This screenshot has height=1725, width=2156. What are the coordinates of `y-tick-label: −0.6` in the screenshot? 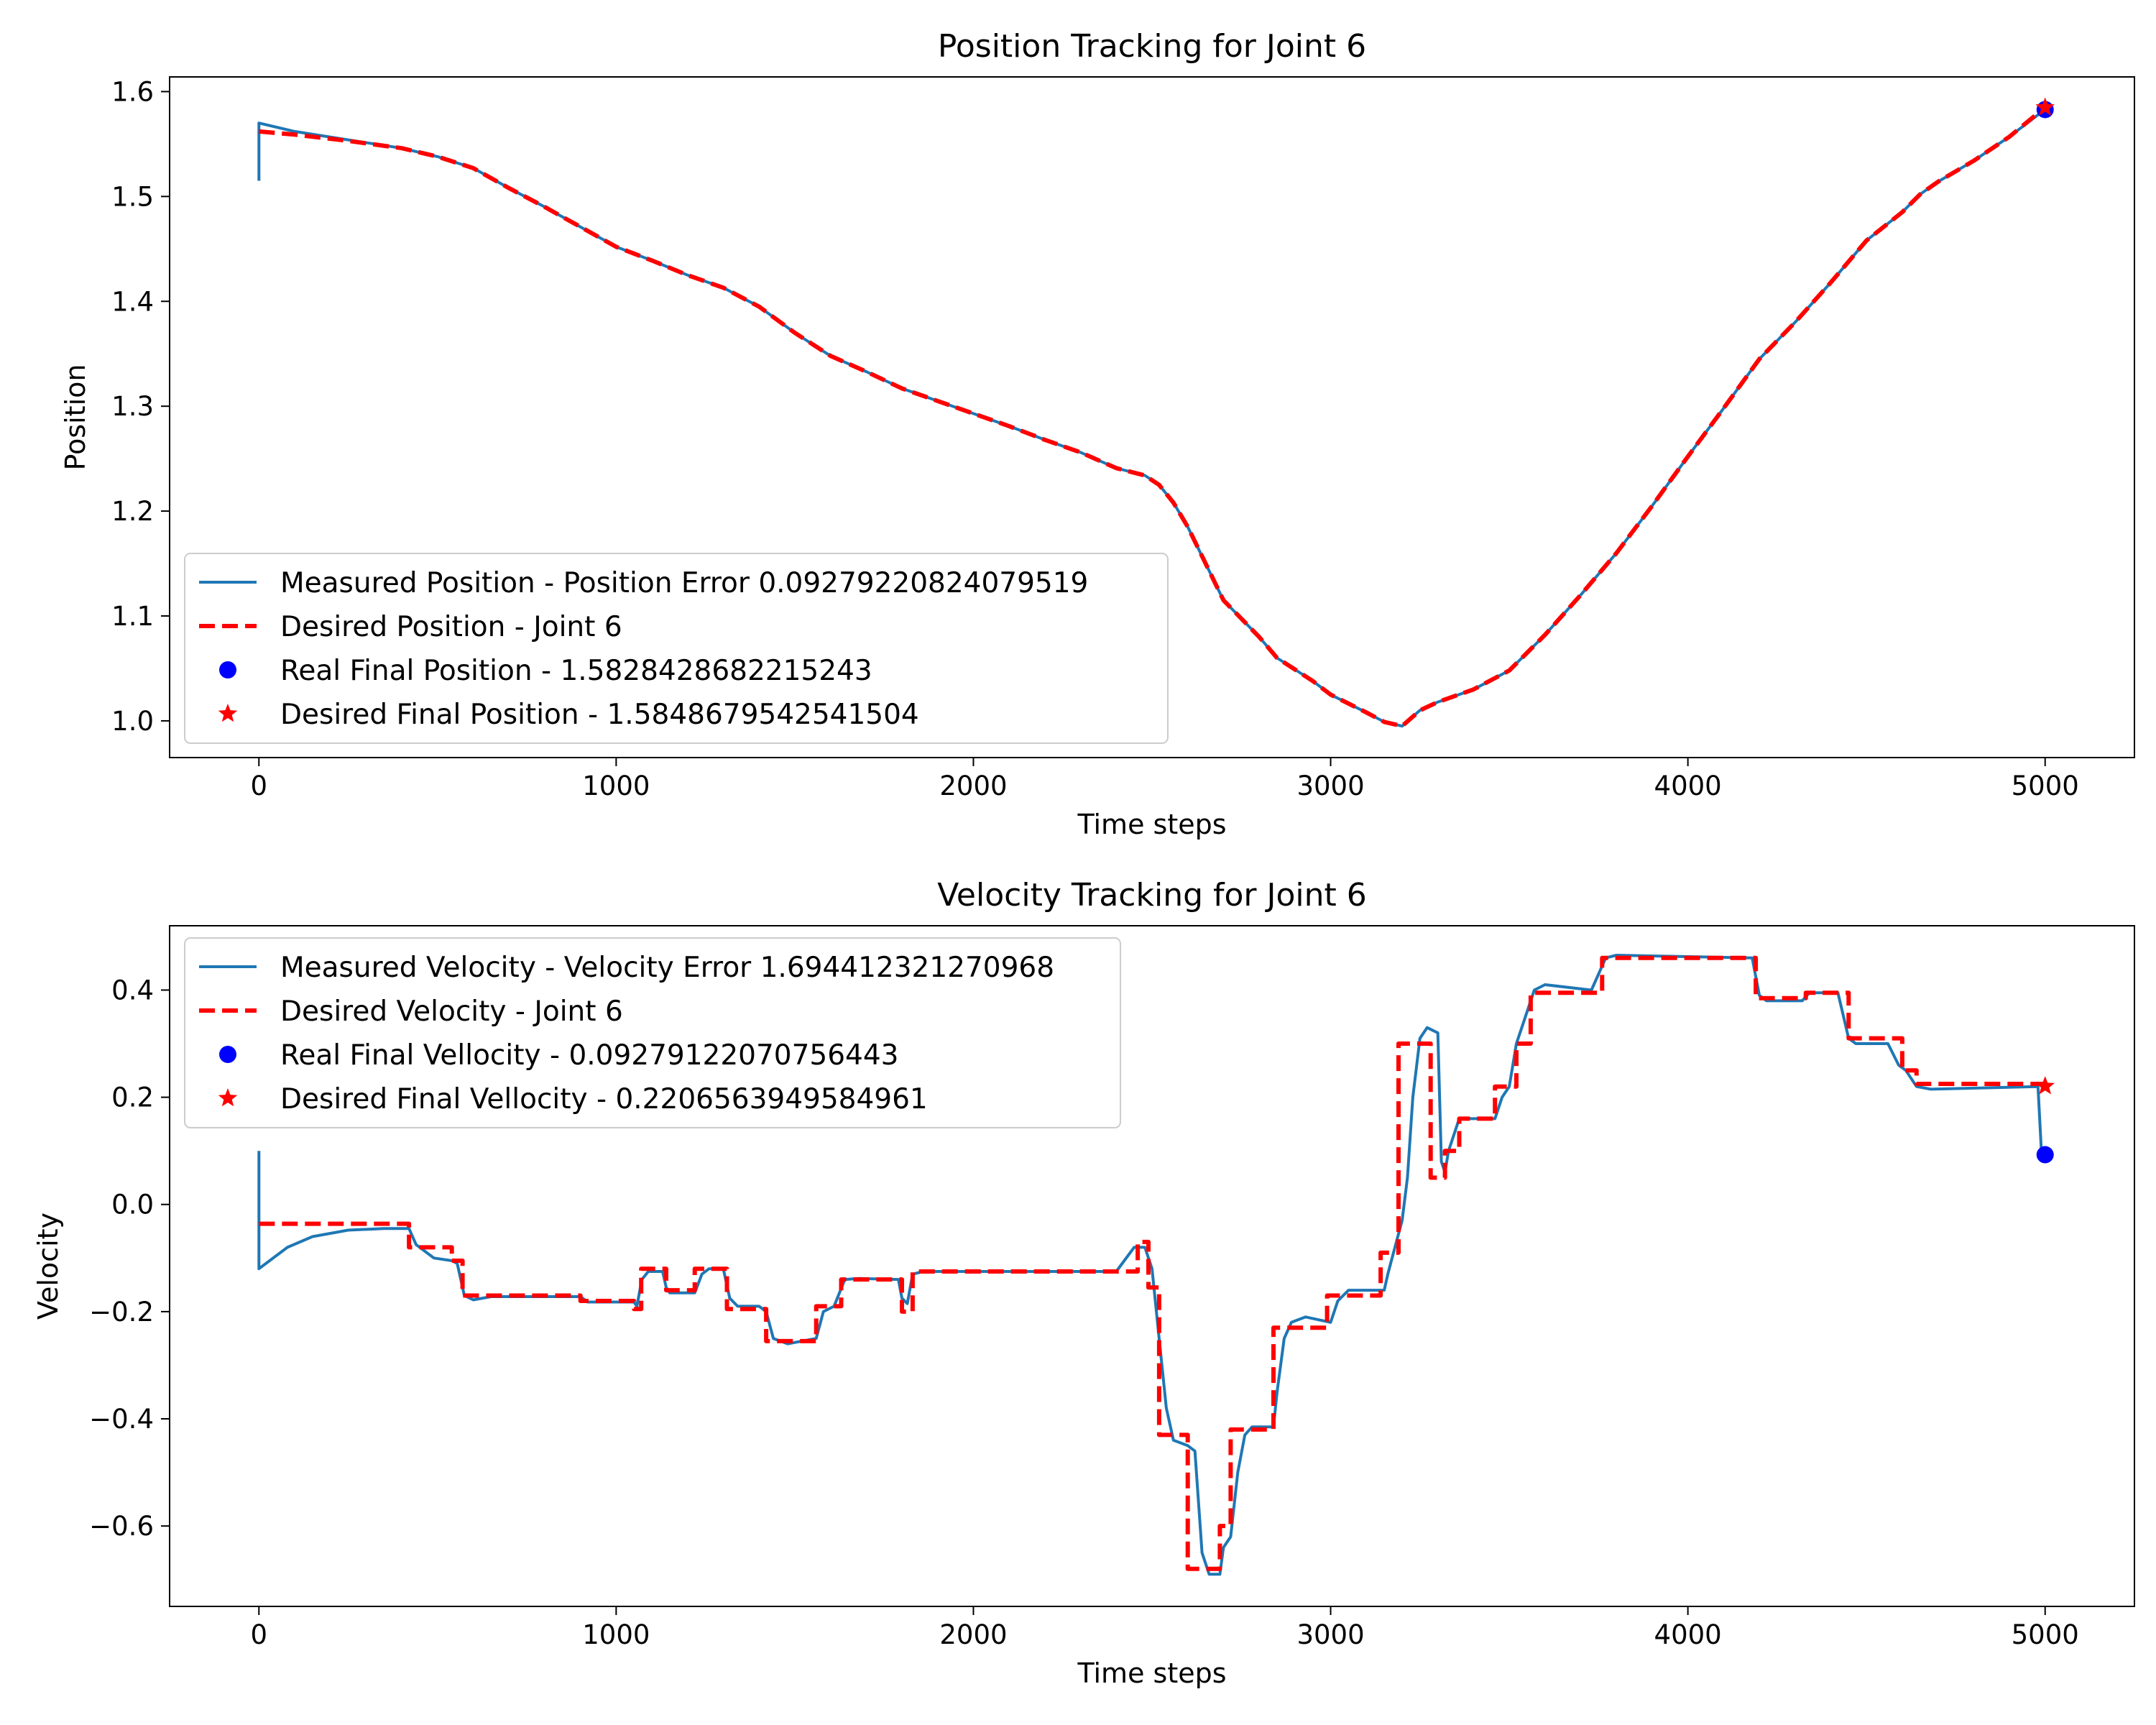 It's located at (121, 1526).